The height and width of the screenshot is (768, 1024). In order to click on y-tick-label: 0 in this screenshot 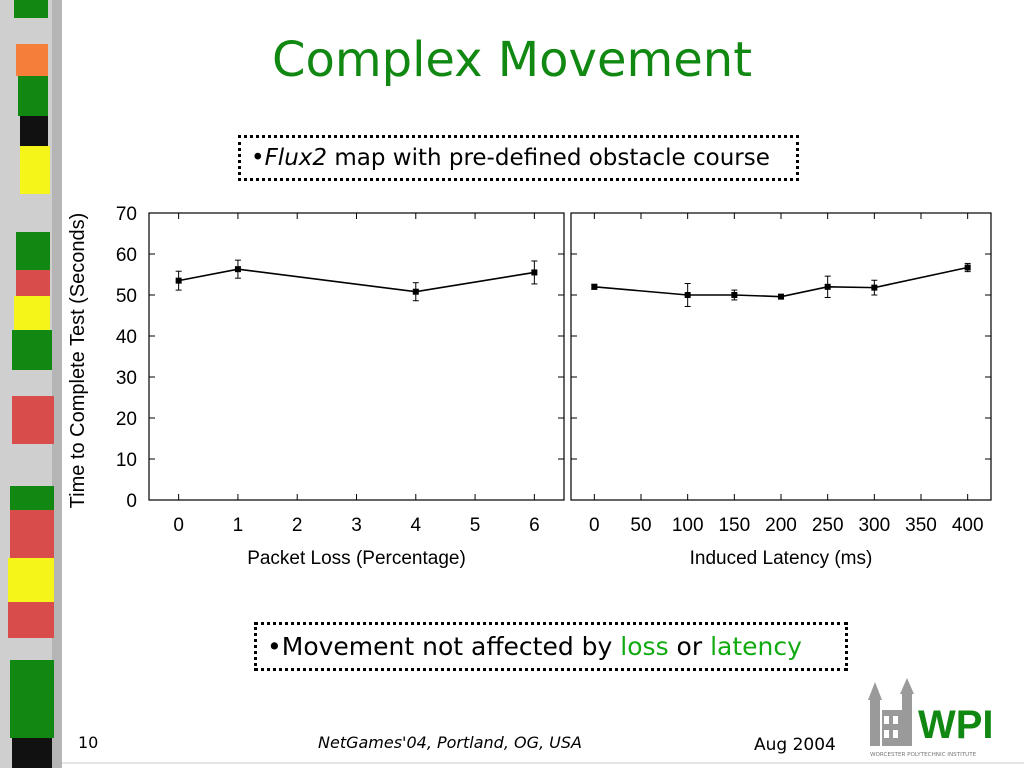, I will do `click(131, 501)`.